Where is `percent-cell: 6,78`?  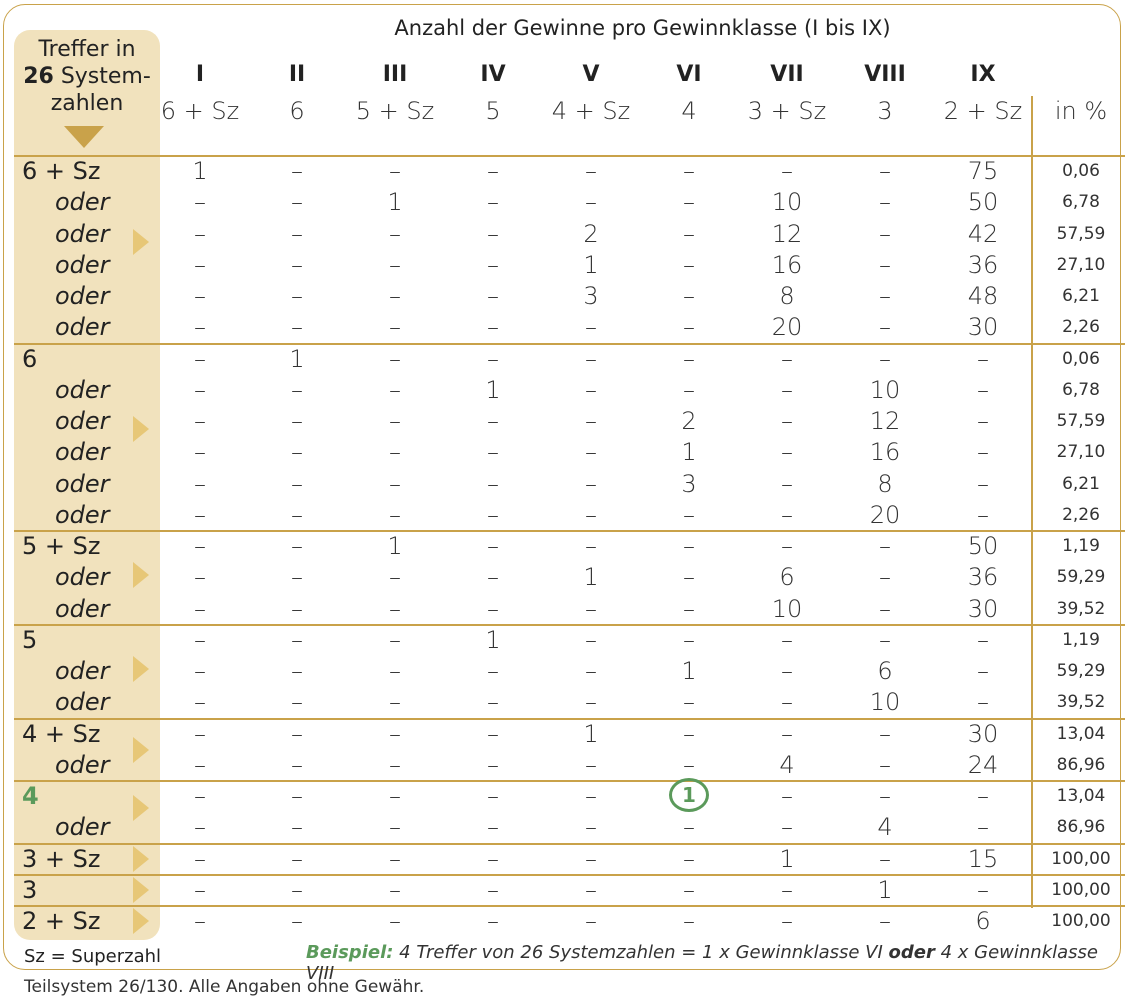 percent-cell: 6,78 is located at coordinates (1081, 202).